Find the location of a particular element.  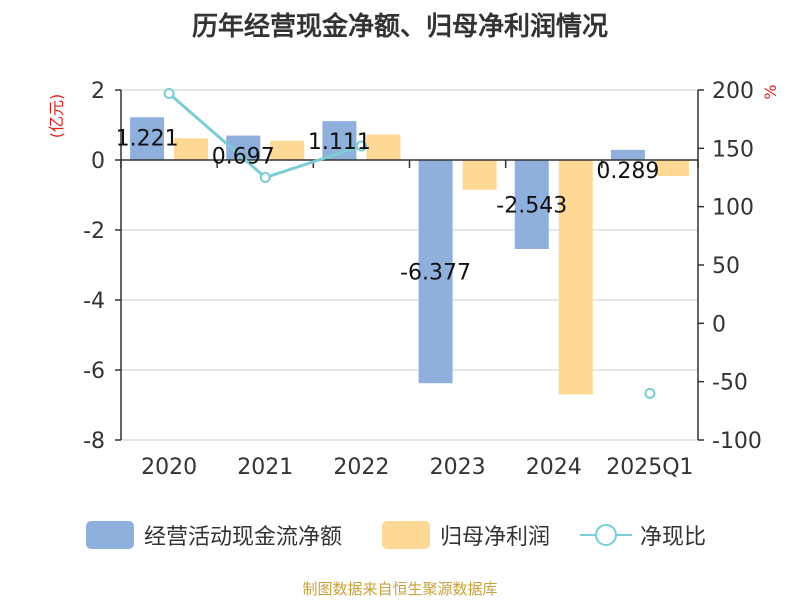

data-label-cash-flow: -6.377 is located at coordinates (435, 273).